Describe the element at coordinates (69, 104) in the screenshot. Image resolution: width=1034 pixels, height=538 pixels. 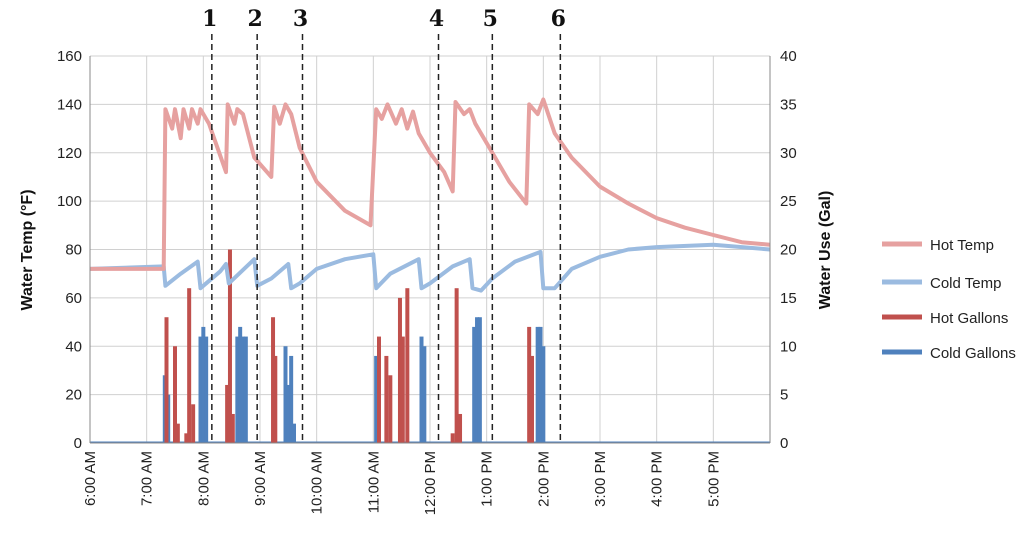
I see `y-tick-label-left: 140` at that location.